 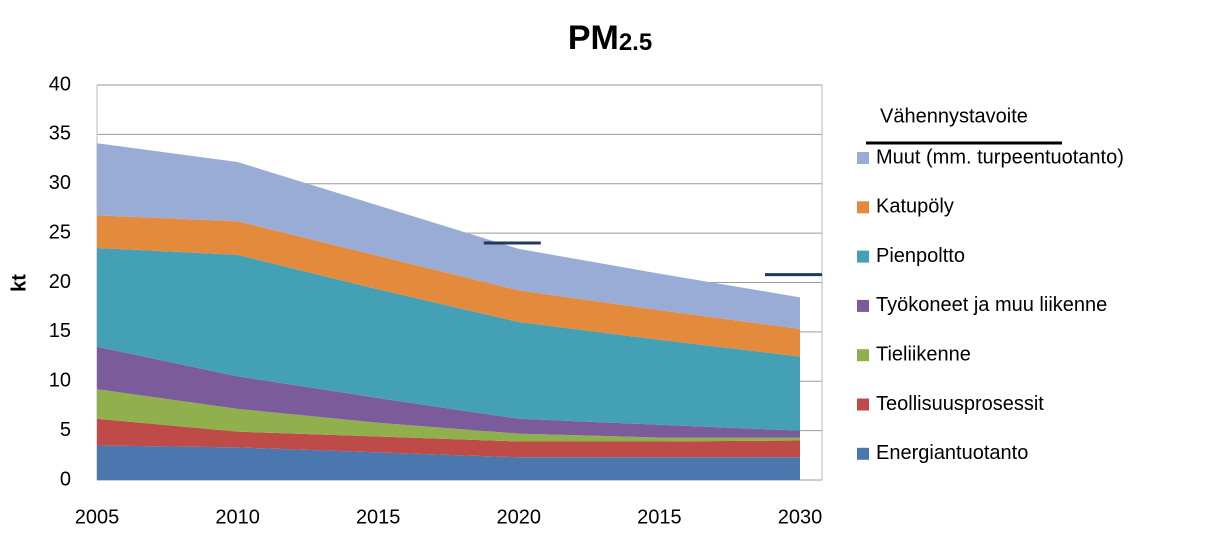 I want to click on legend-label: Katupöly, so click(x=915, y=207).